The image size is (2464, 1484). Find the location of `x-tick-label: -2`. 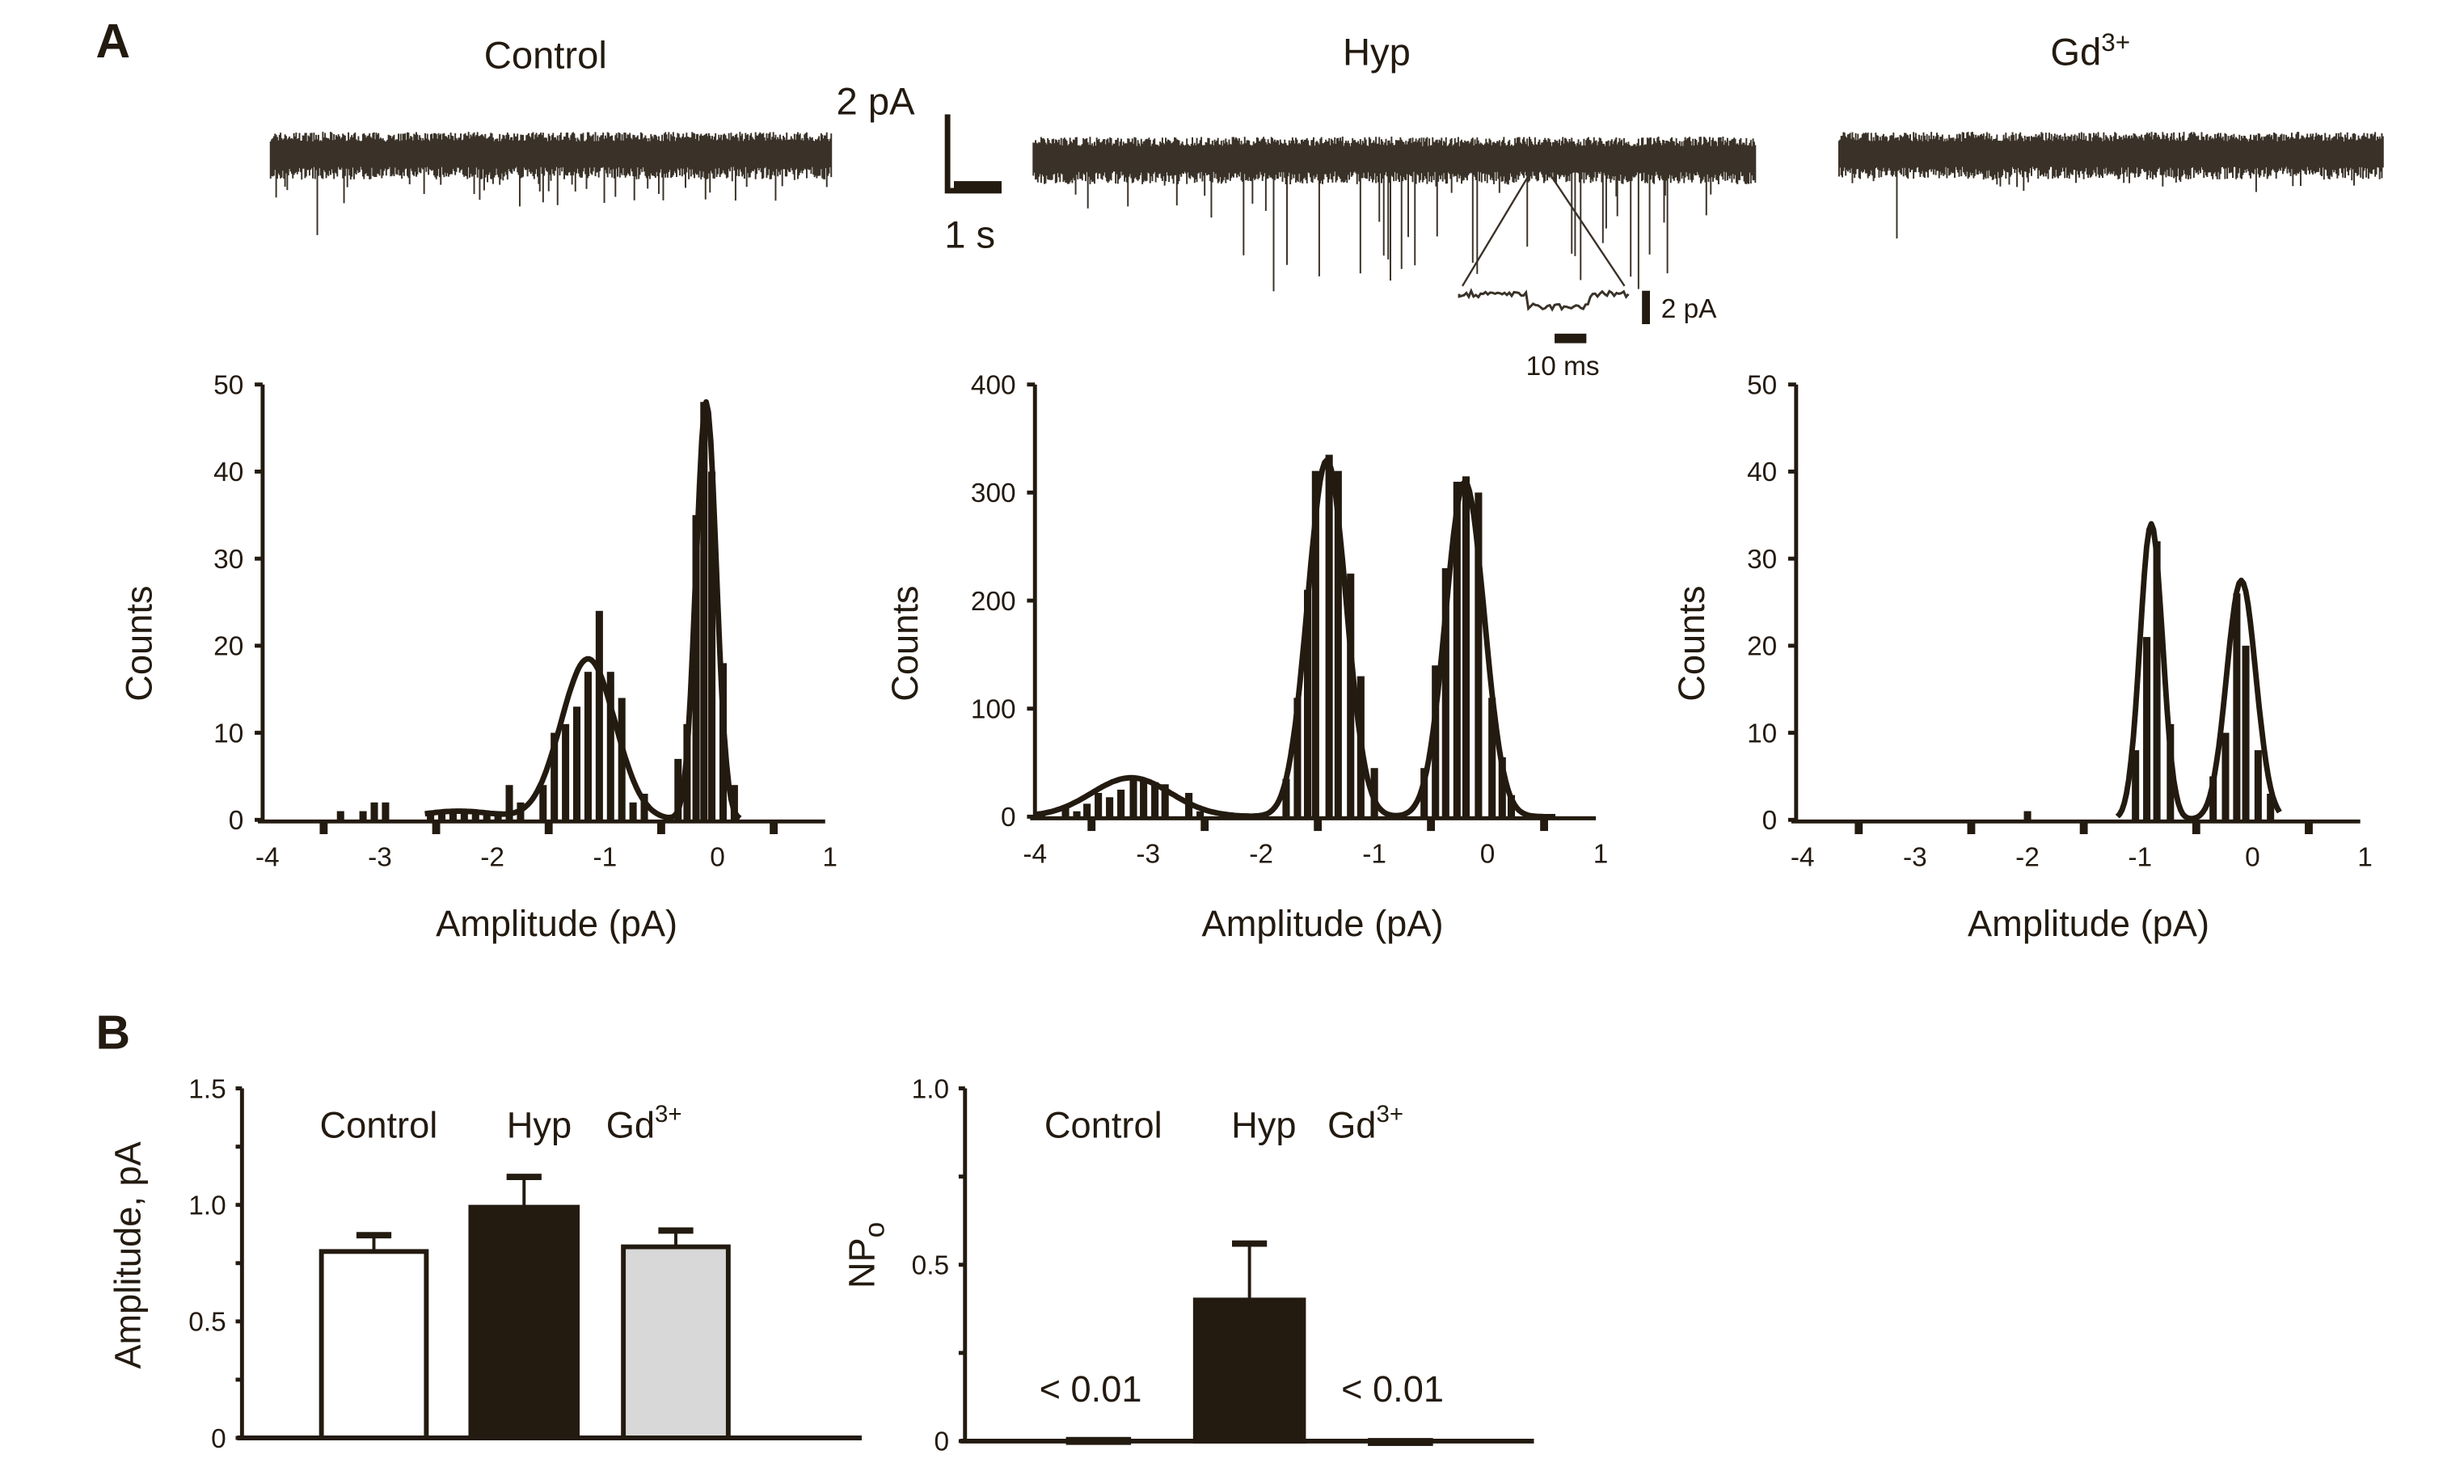

x-tick-label: -2 is located at coordinates (1261, 854).